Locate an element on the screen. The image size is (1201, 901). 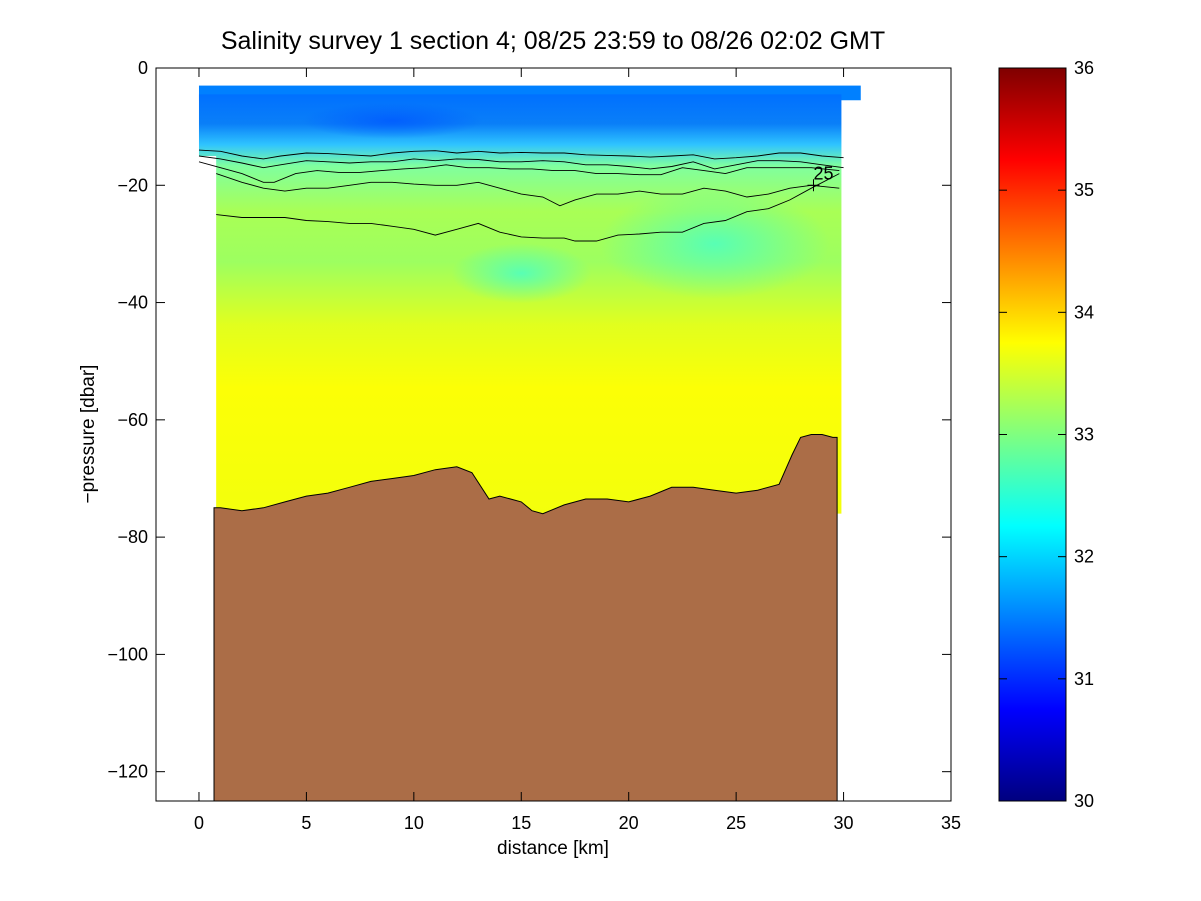
colorbar-tick-label: 33 is located at coordinates (1084, 435).